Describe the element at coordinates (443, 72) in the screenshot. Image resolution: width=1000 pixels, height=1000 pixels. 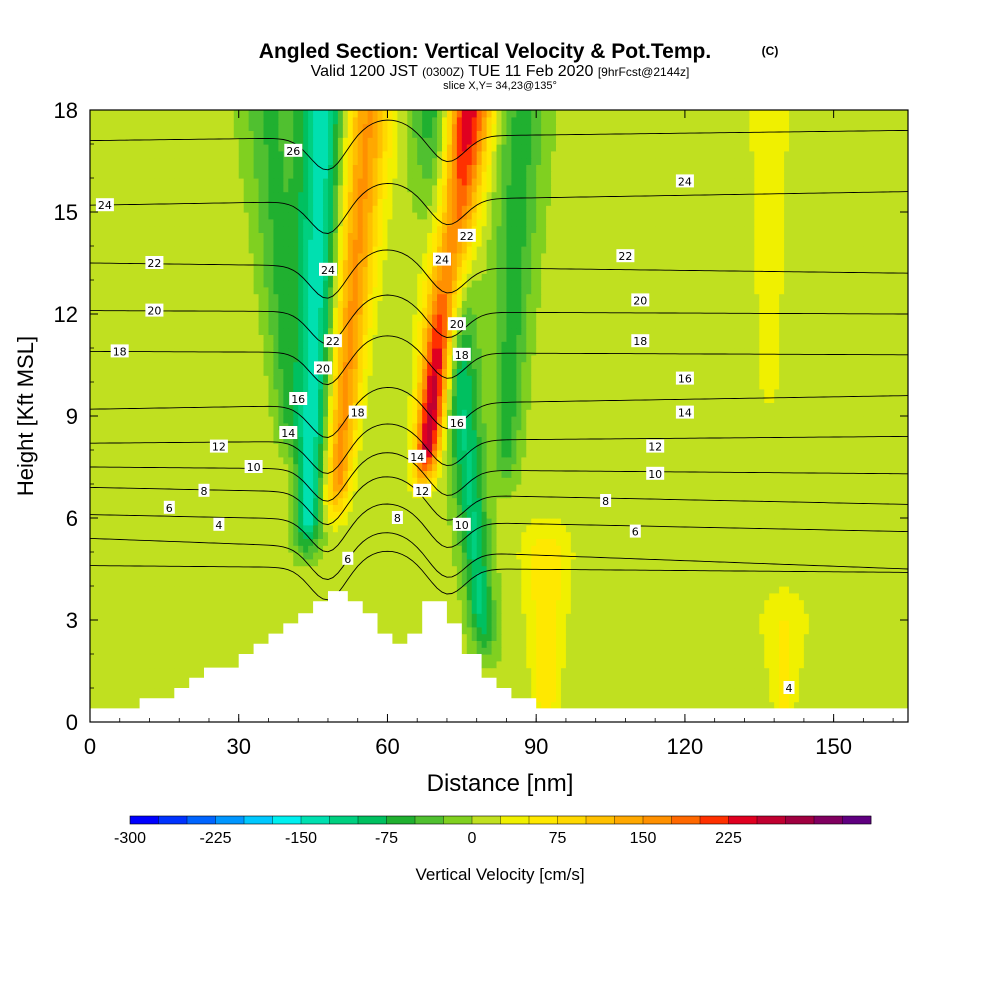
I see `subtitle-utc: (0300Z)` at that location.